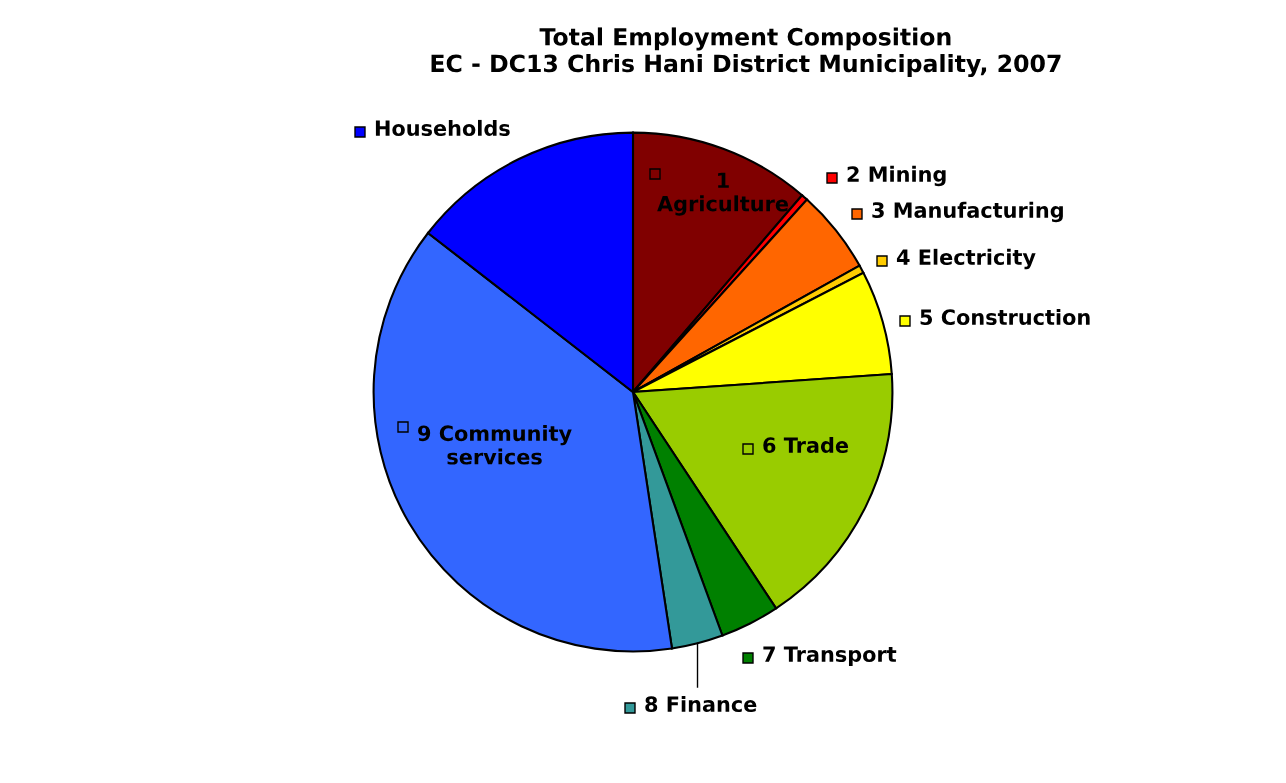  What do you see at coordinates (442, 128) in the screenshot?
I see `legend-label: Households` at bounding box center [442, 128].